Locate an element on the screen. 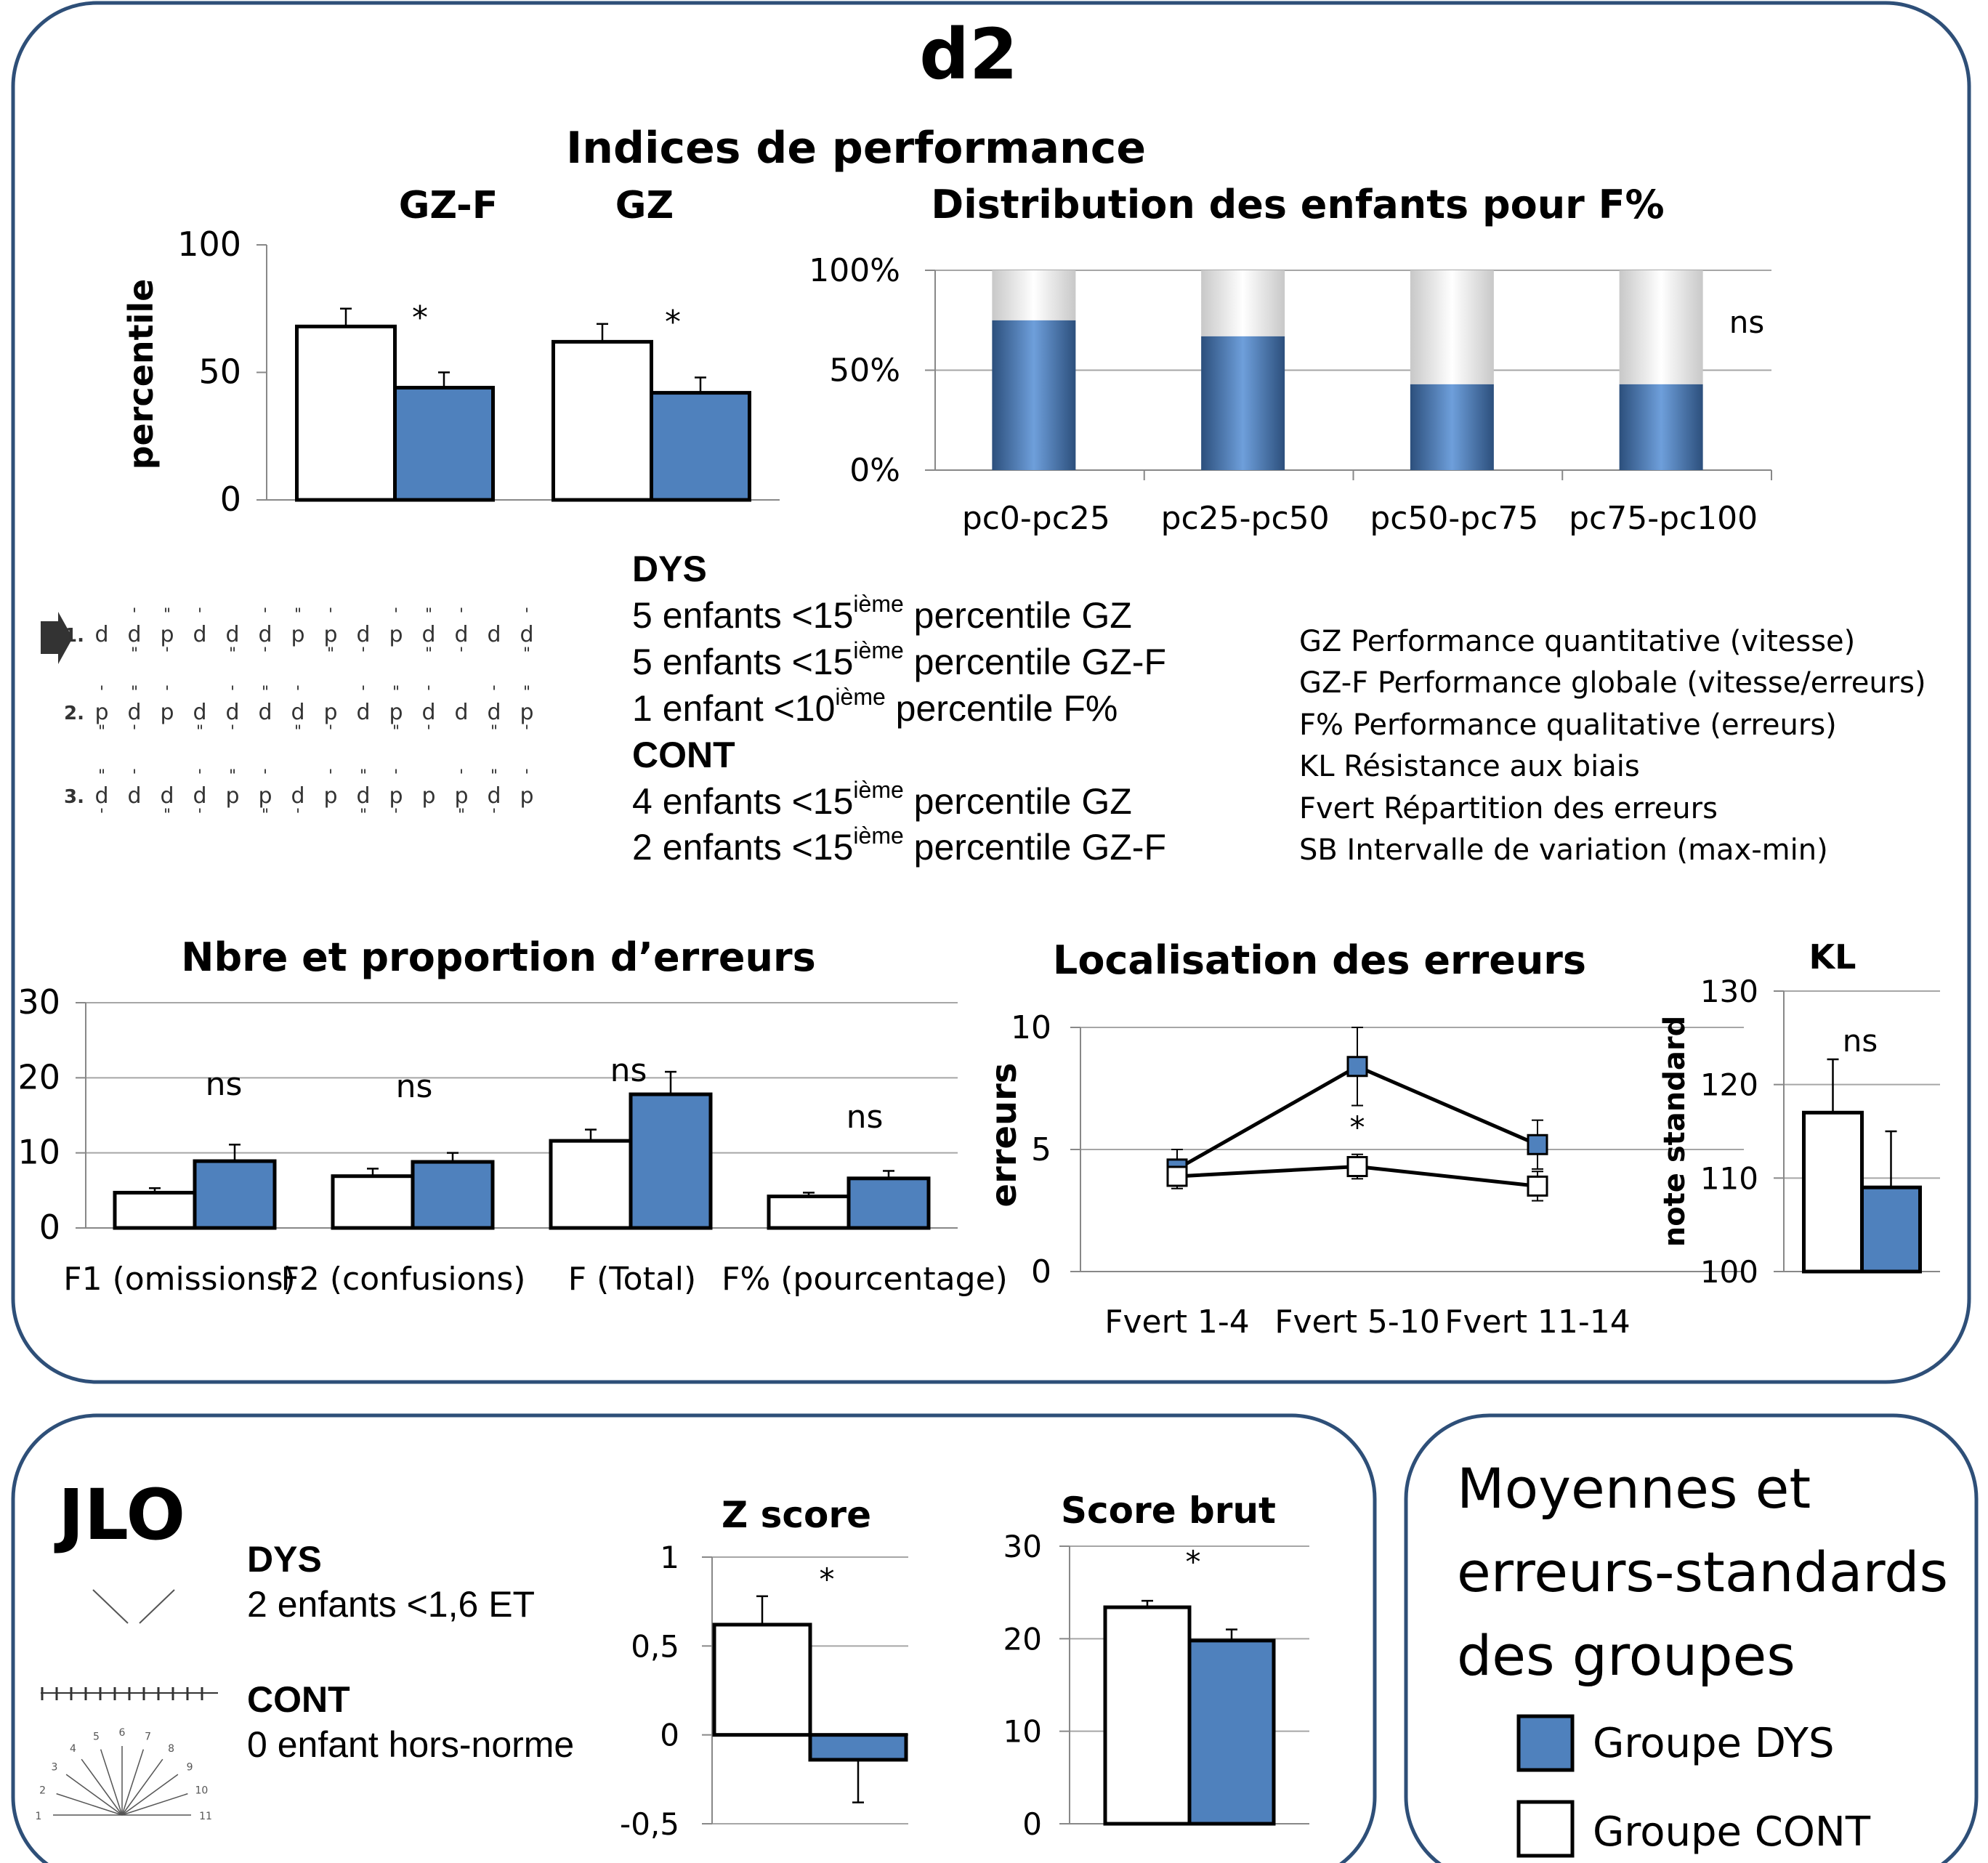 The height and width of the screenshot is (1863, 1988). stats-line-post: percentile GZ is located at coordinates (1018, 801).